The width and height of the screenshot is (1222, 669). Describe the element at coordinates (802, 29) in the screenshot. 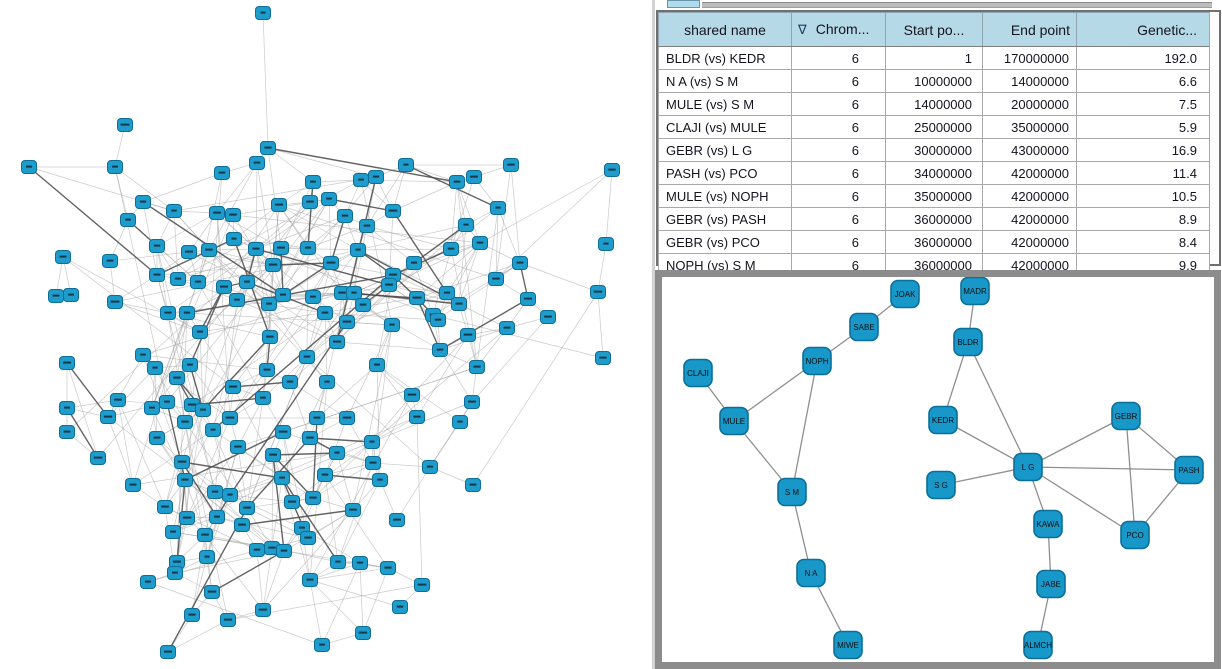

I see `filter-icon: ∇` at that location.